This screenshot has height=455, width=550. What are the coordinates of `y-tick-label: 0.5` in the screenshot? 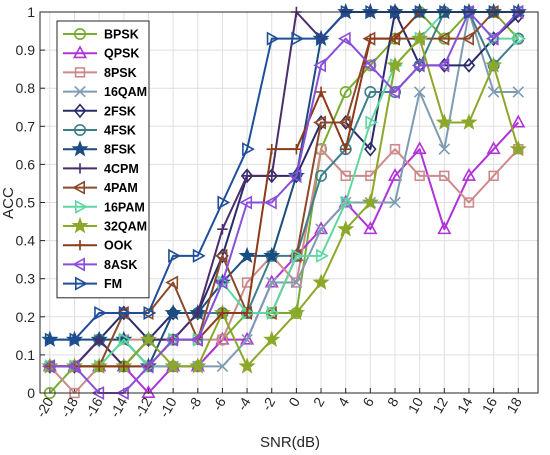 It's located at (26, 203).